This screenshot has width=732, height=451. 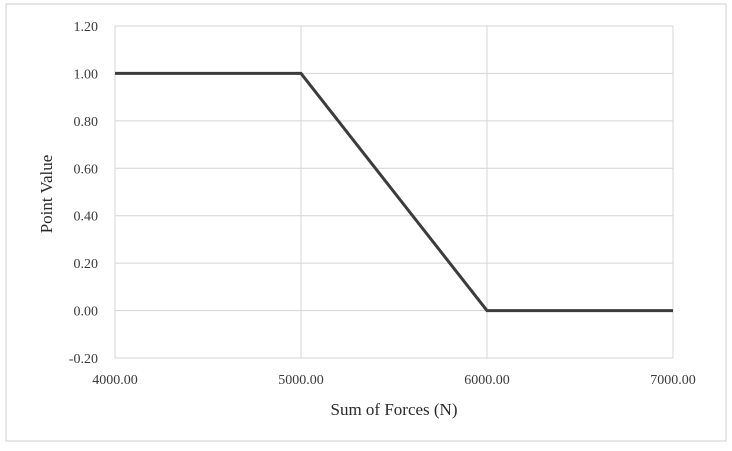 I want to click on y-tick-label: 0.40, so click(x=86, y=217).